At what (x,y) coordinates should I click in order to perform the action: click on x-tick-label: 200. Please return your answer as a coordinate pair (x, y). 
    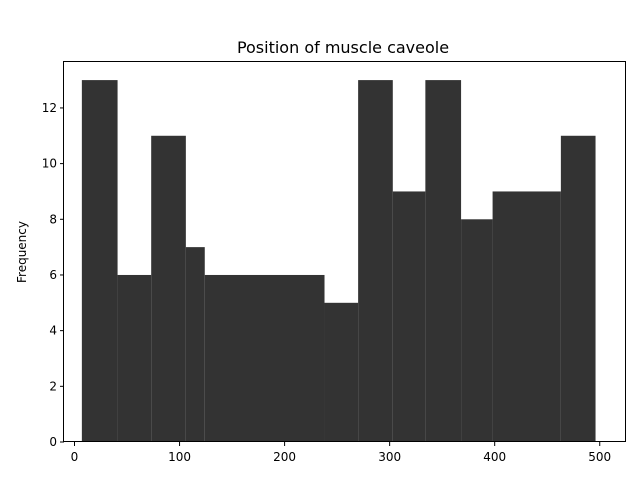
    Looking at the image, I should click on (284, 457).